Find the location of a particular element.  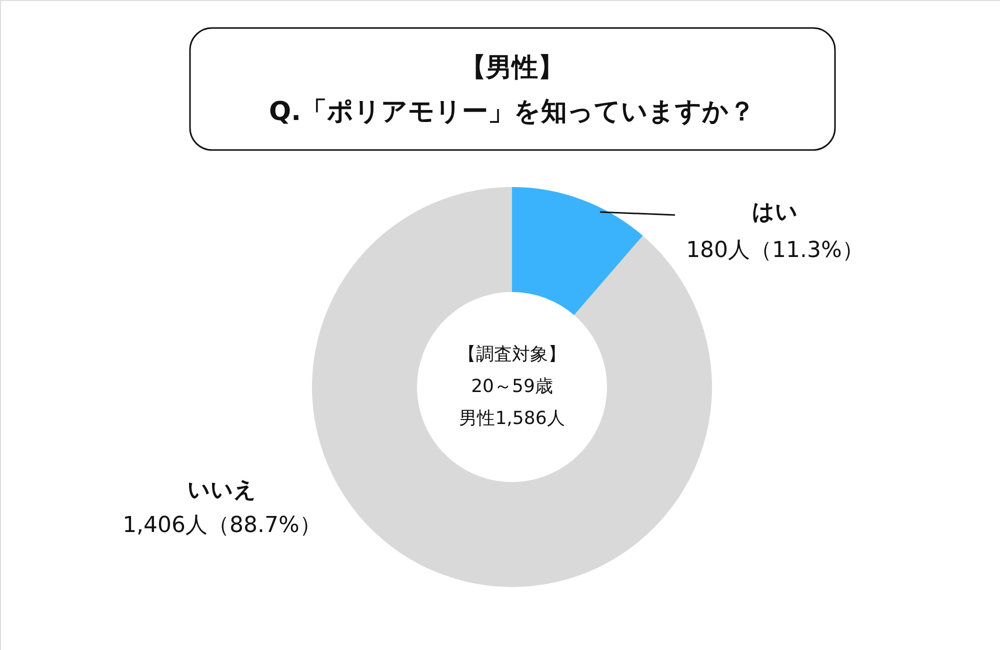

slice-label: いいえ is located at coordinates (222, 490).